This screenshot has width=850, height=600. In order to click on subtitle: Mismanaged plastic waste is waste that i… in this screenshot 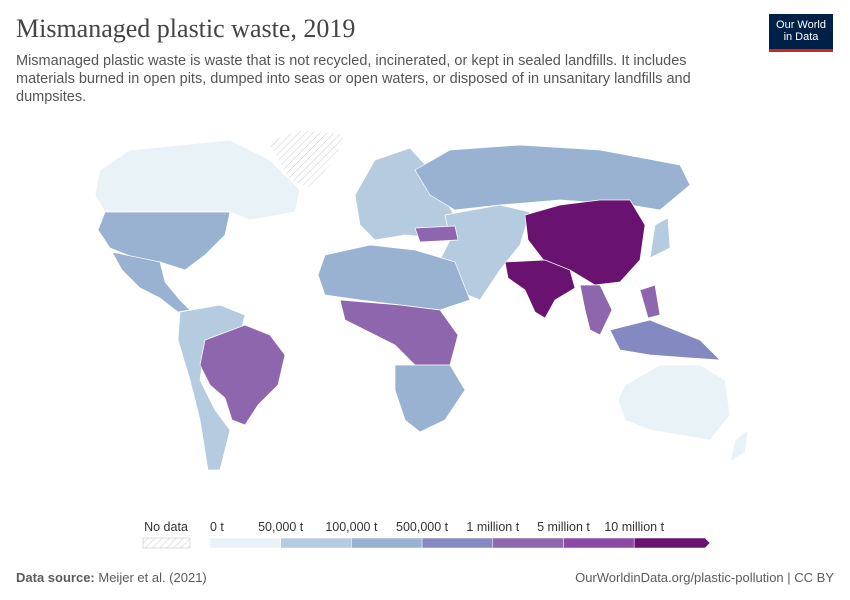, I will do `click(353, 79)`.